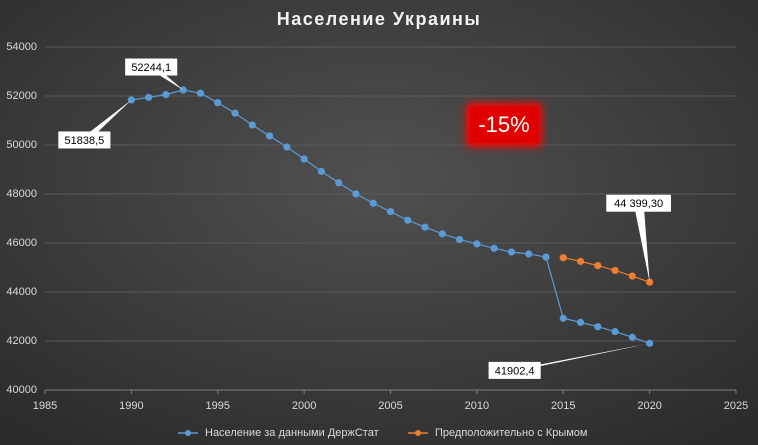 The width and height of the screenshot is (758, 445). I want to click on y-tick-label: 40000, so click(21, 390).